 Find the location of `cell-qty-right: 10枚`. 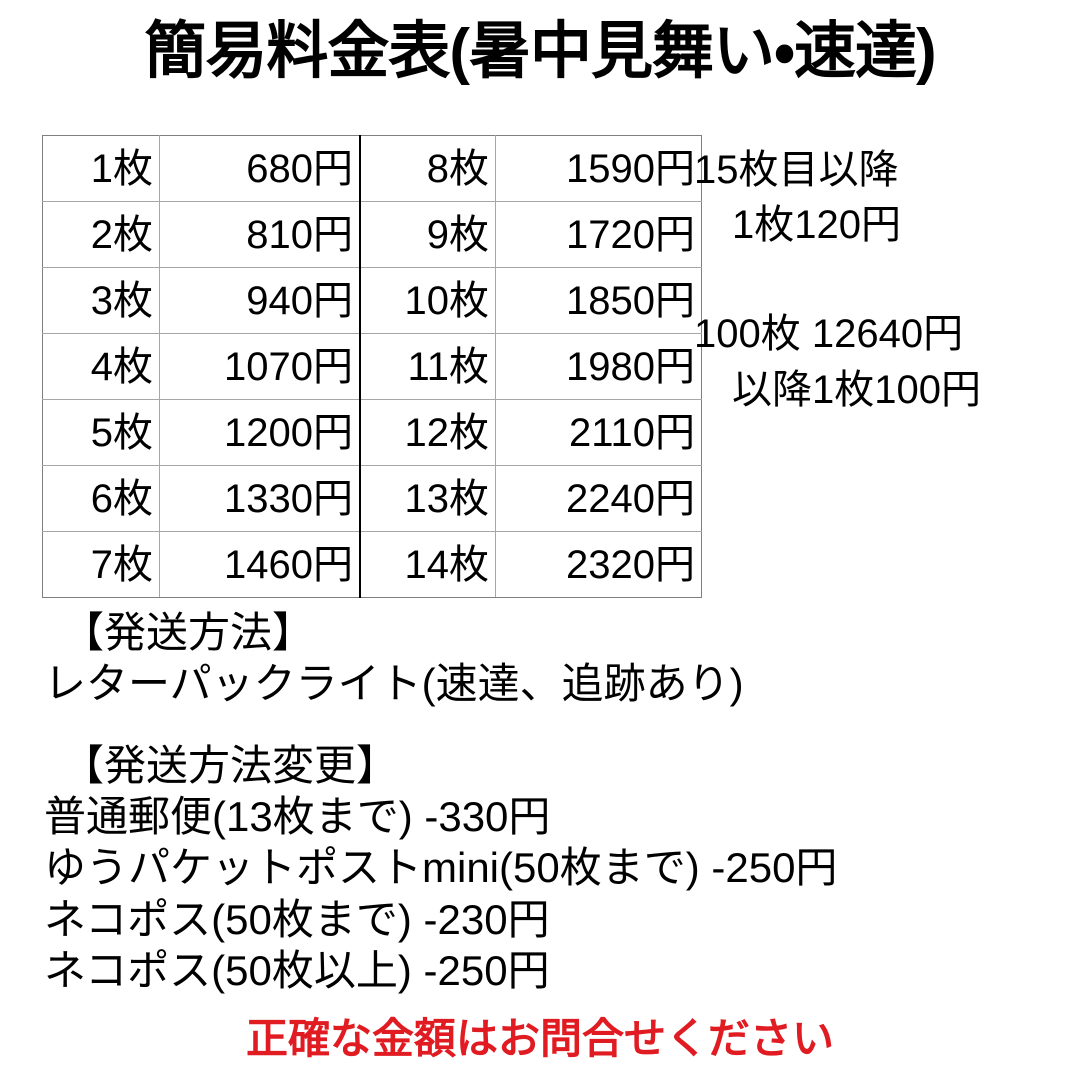

cell-qty-right: 10枚 is located at coordinates (427, 300).